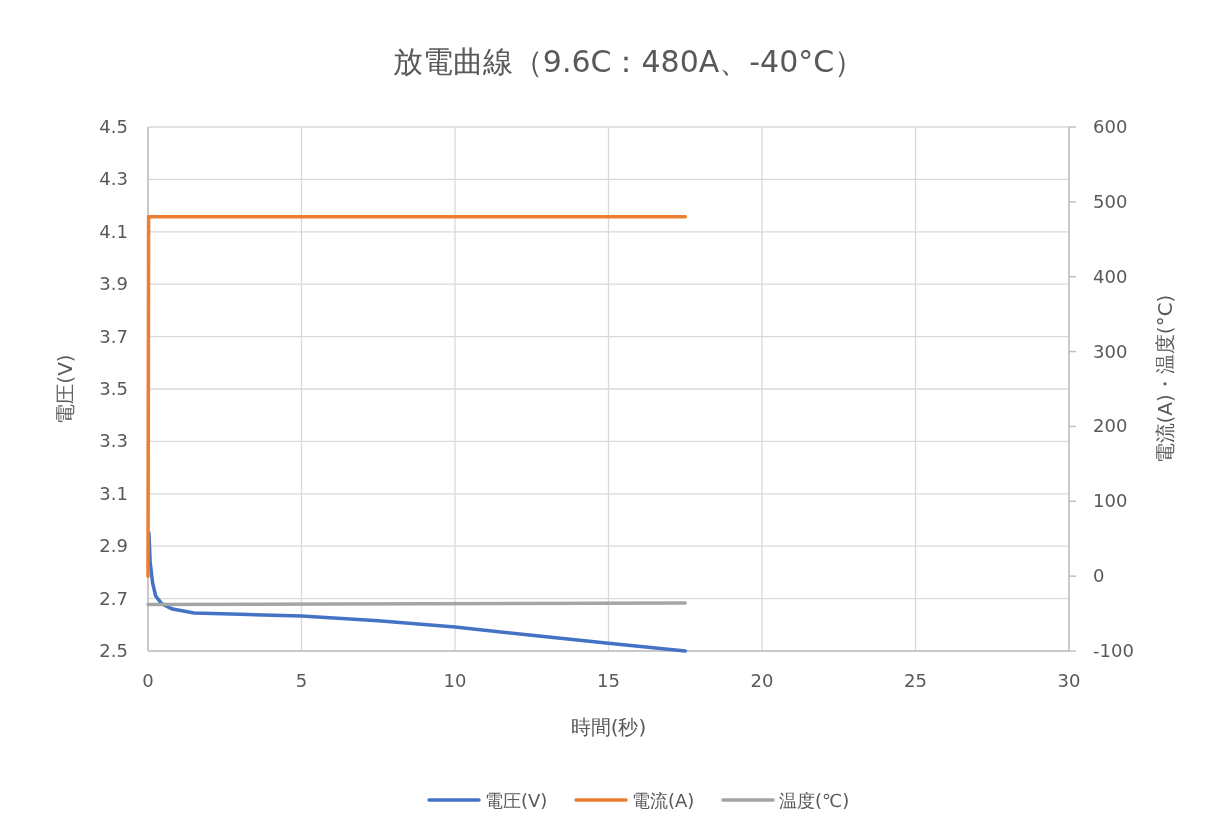 The width and height of the screenshot is (1209, 836). What do you see at coordinates (1110, 201) in the screenshot?
I see `y2-tick-label: 500` at bounding box center [1110, 201].